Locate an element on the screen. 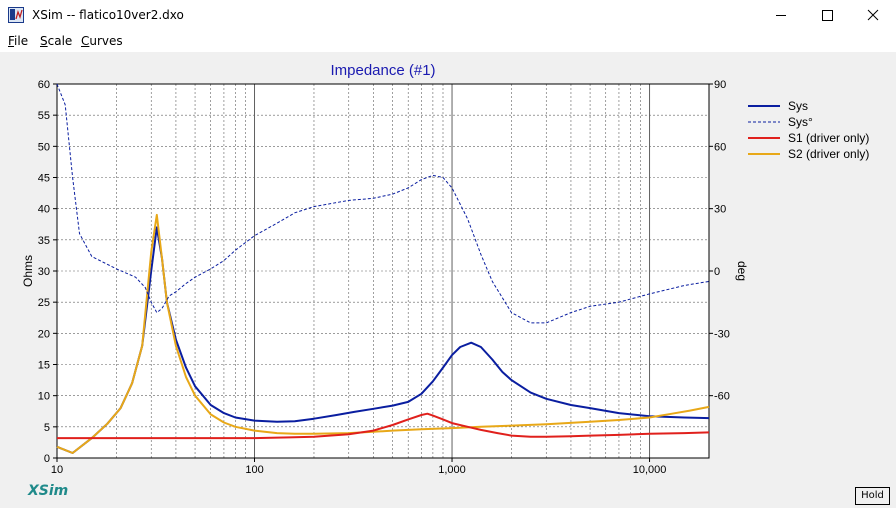 The height and width of the screenshot is (508, 896). series-s1-impedance is located at coordinates (383, 426).